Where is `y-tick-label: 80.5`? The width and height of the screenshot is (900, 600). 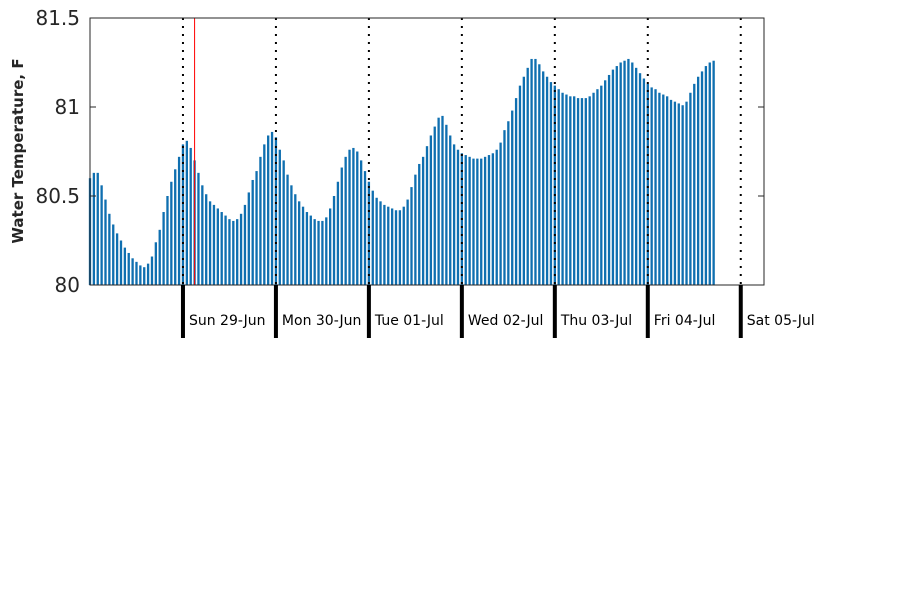 y-tick-label: 80.5 is located at coordinates (57, 196).